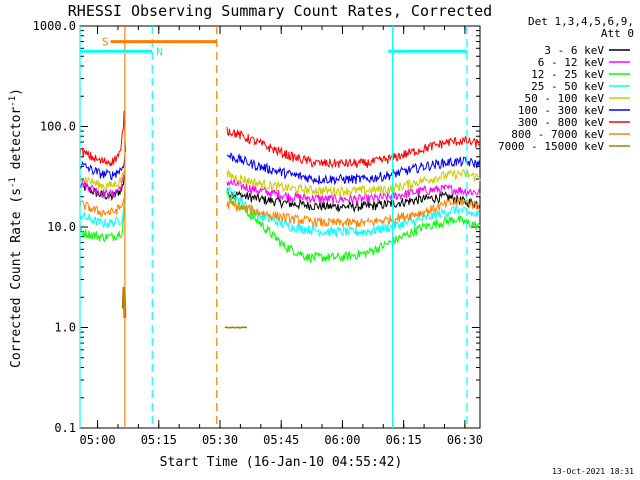 The image size is (640, 480). I want to click on series-line-6-12-kev-post, so click(353, 191).